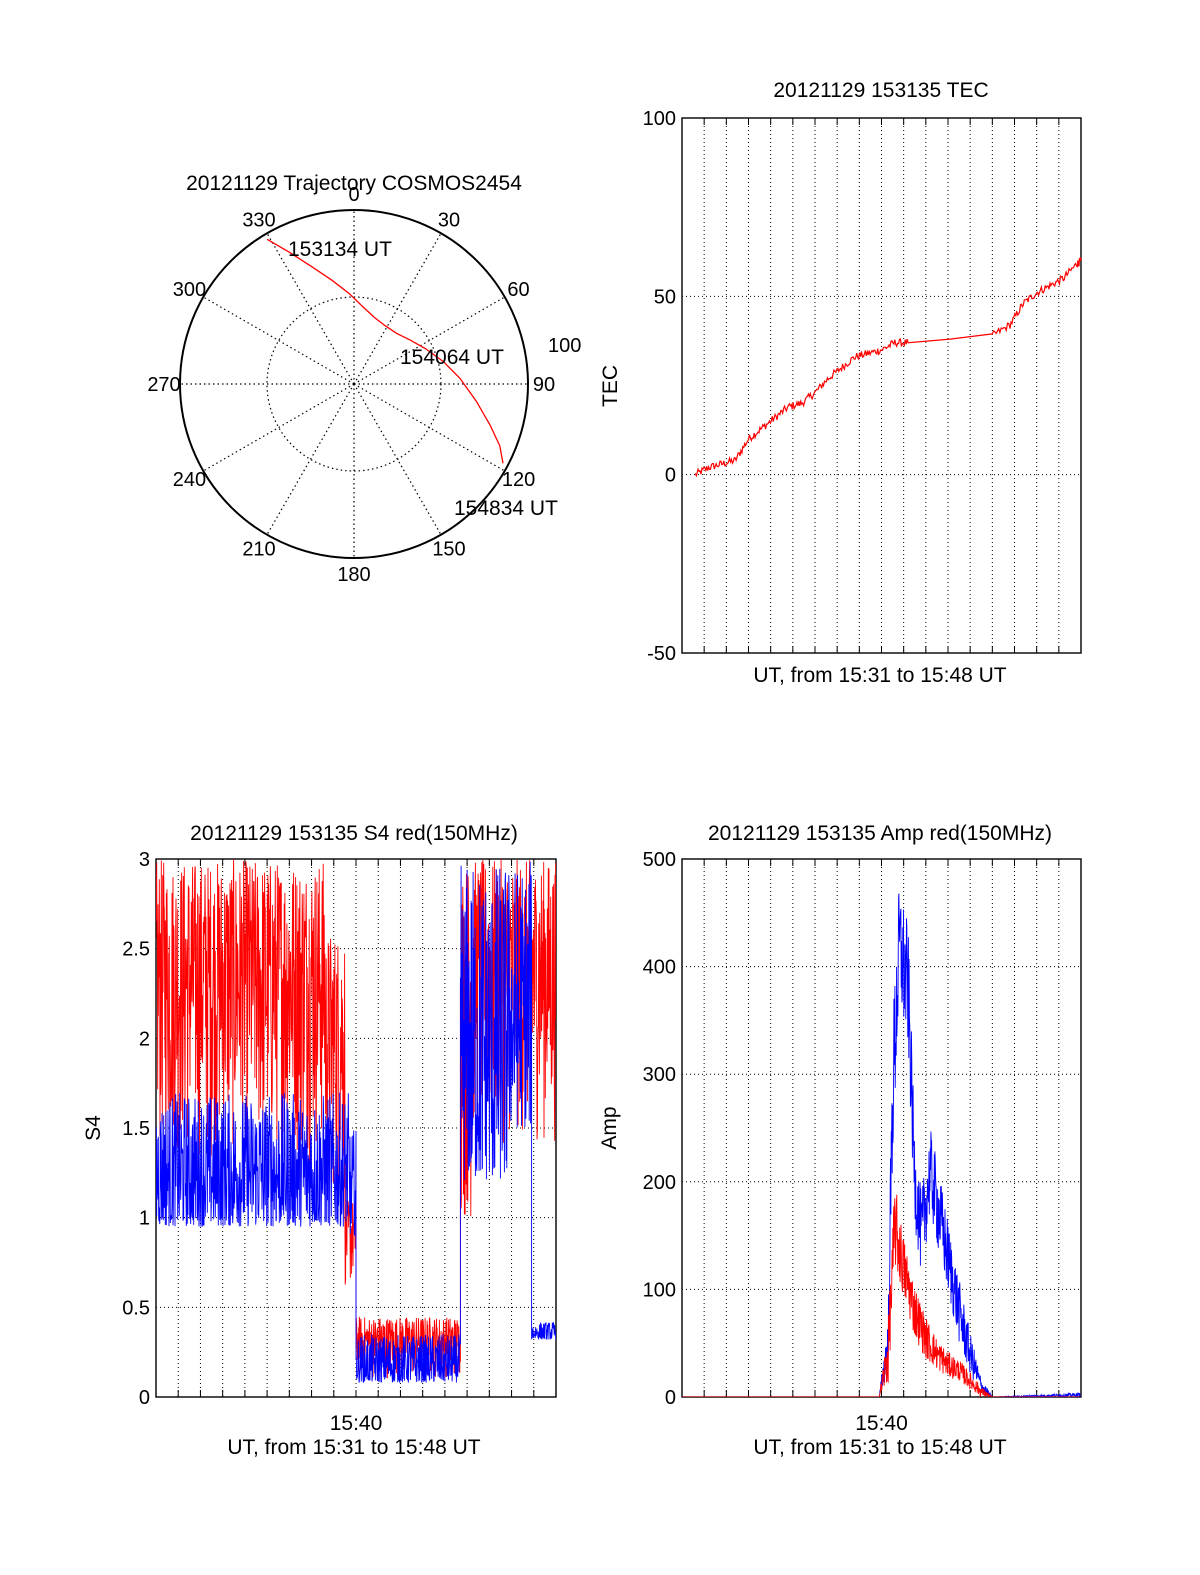  I want to click on polar-azimuth-label: 30, so click(449, 220).